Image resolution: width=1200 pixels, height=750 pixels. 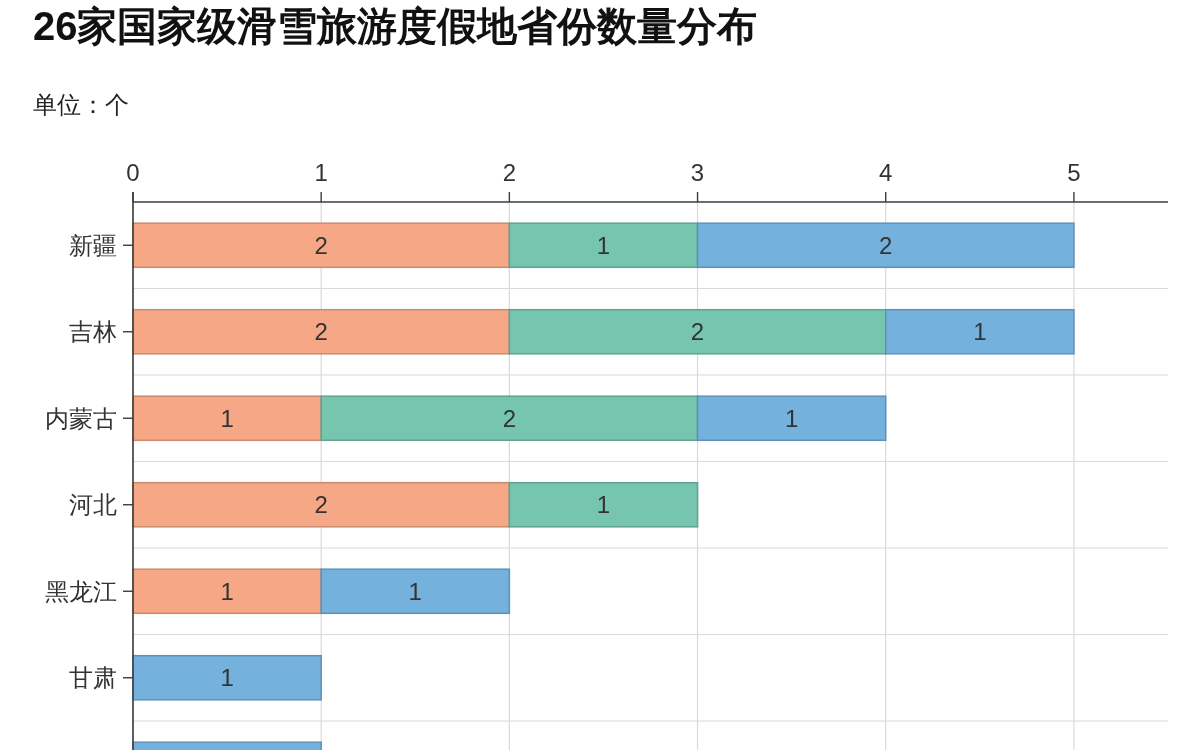 I want to click on y-tick-label: 吉林, so click(x=93, y=332).